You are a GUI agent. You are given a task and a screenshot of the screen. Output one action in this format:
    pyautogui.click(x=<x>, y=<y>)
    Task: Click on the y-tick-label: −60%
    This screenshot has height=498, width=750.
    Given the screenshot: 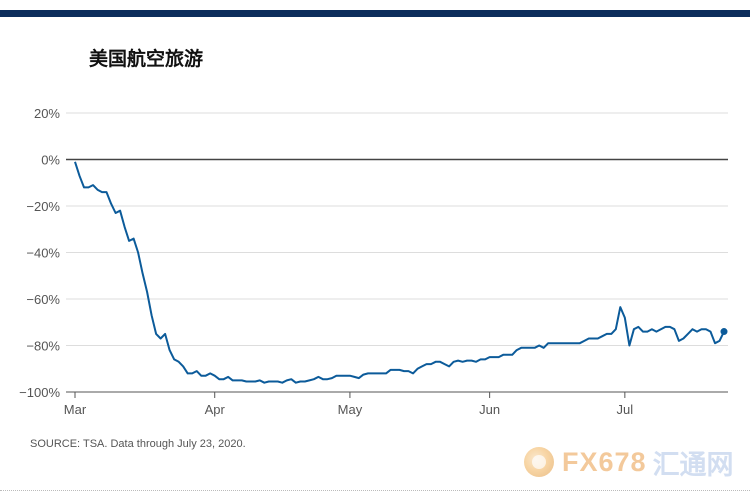 What is the action you would take?
    pyautogui.click(x=43, y=299)
    